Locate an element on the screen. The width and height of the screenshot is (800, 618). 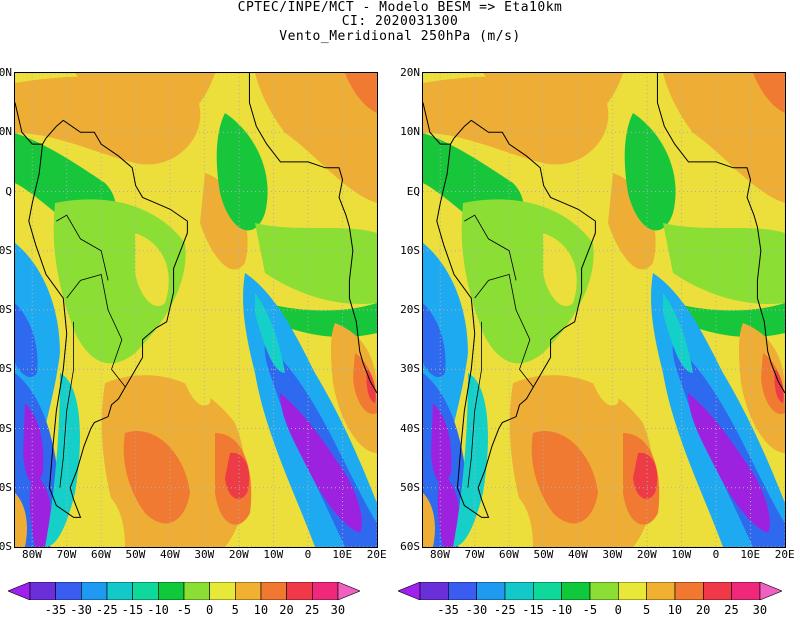
colorbar-right is located at coordinates (590, 591).